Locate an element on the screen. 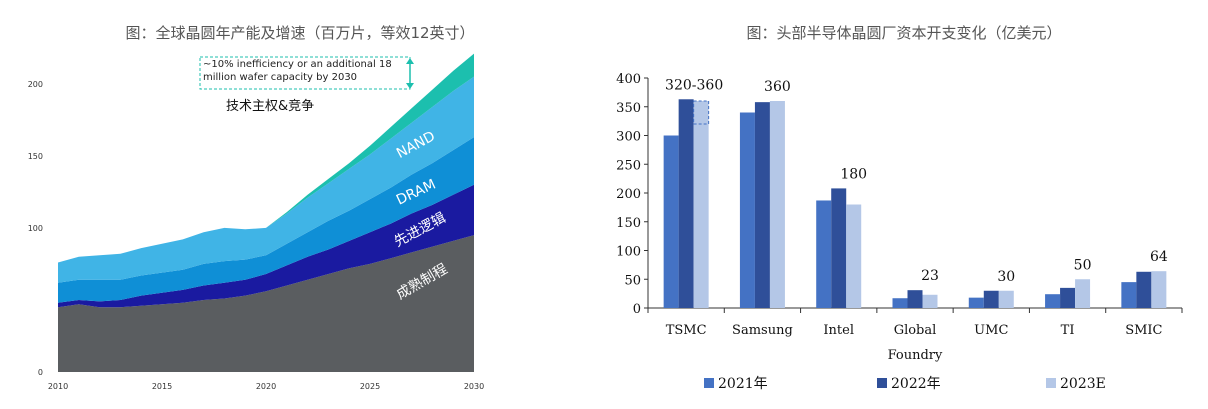  legend-label-1: 2022年 is located at coordinates (916, 384).